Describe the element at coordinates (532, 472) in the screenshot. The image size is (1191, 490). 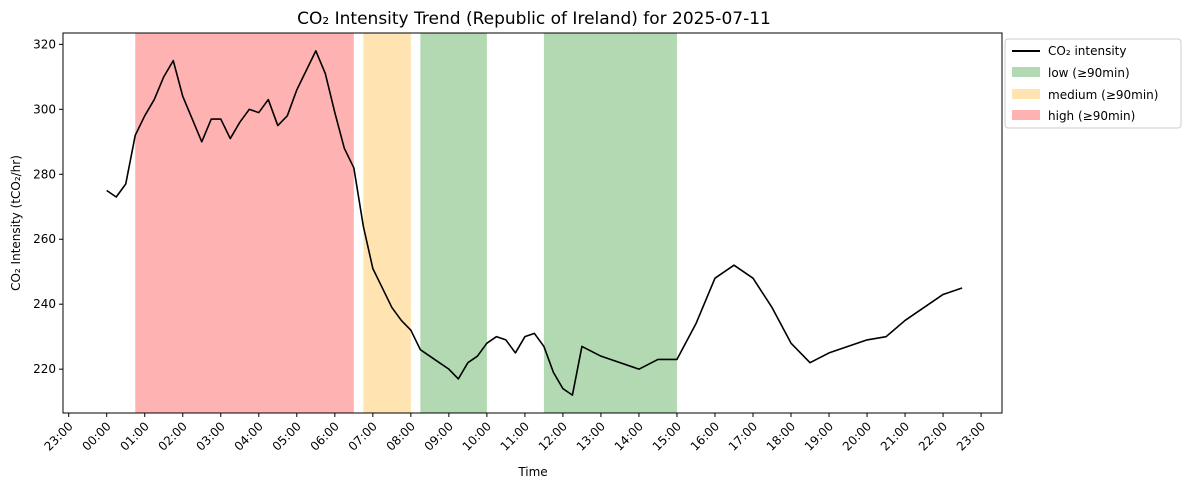
I see `x-axis-label: Time` at that location.